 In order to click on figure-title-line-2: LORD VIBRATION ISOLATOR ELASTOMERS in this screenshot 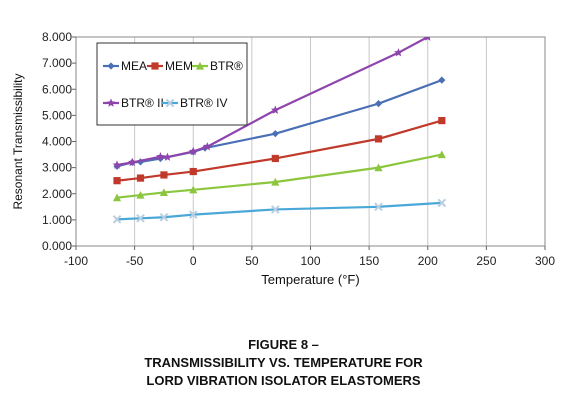, I will do `click(283, 380)`.